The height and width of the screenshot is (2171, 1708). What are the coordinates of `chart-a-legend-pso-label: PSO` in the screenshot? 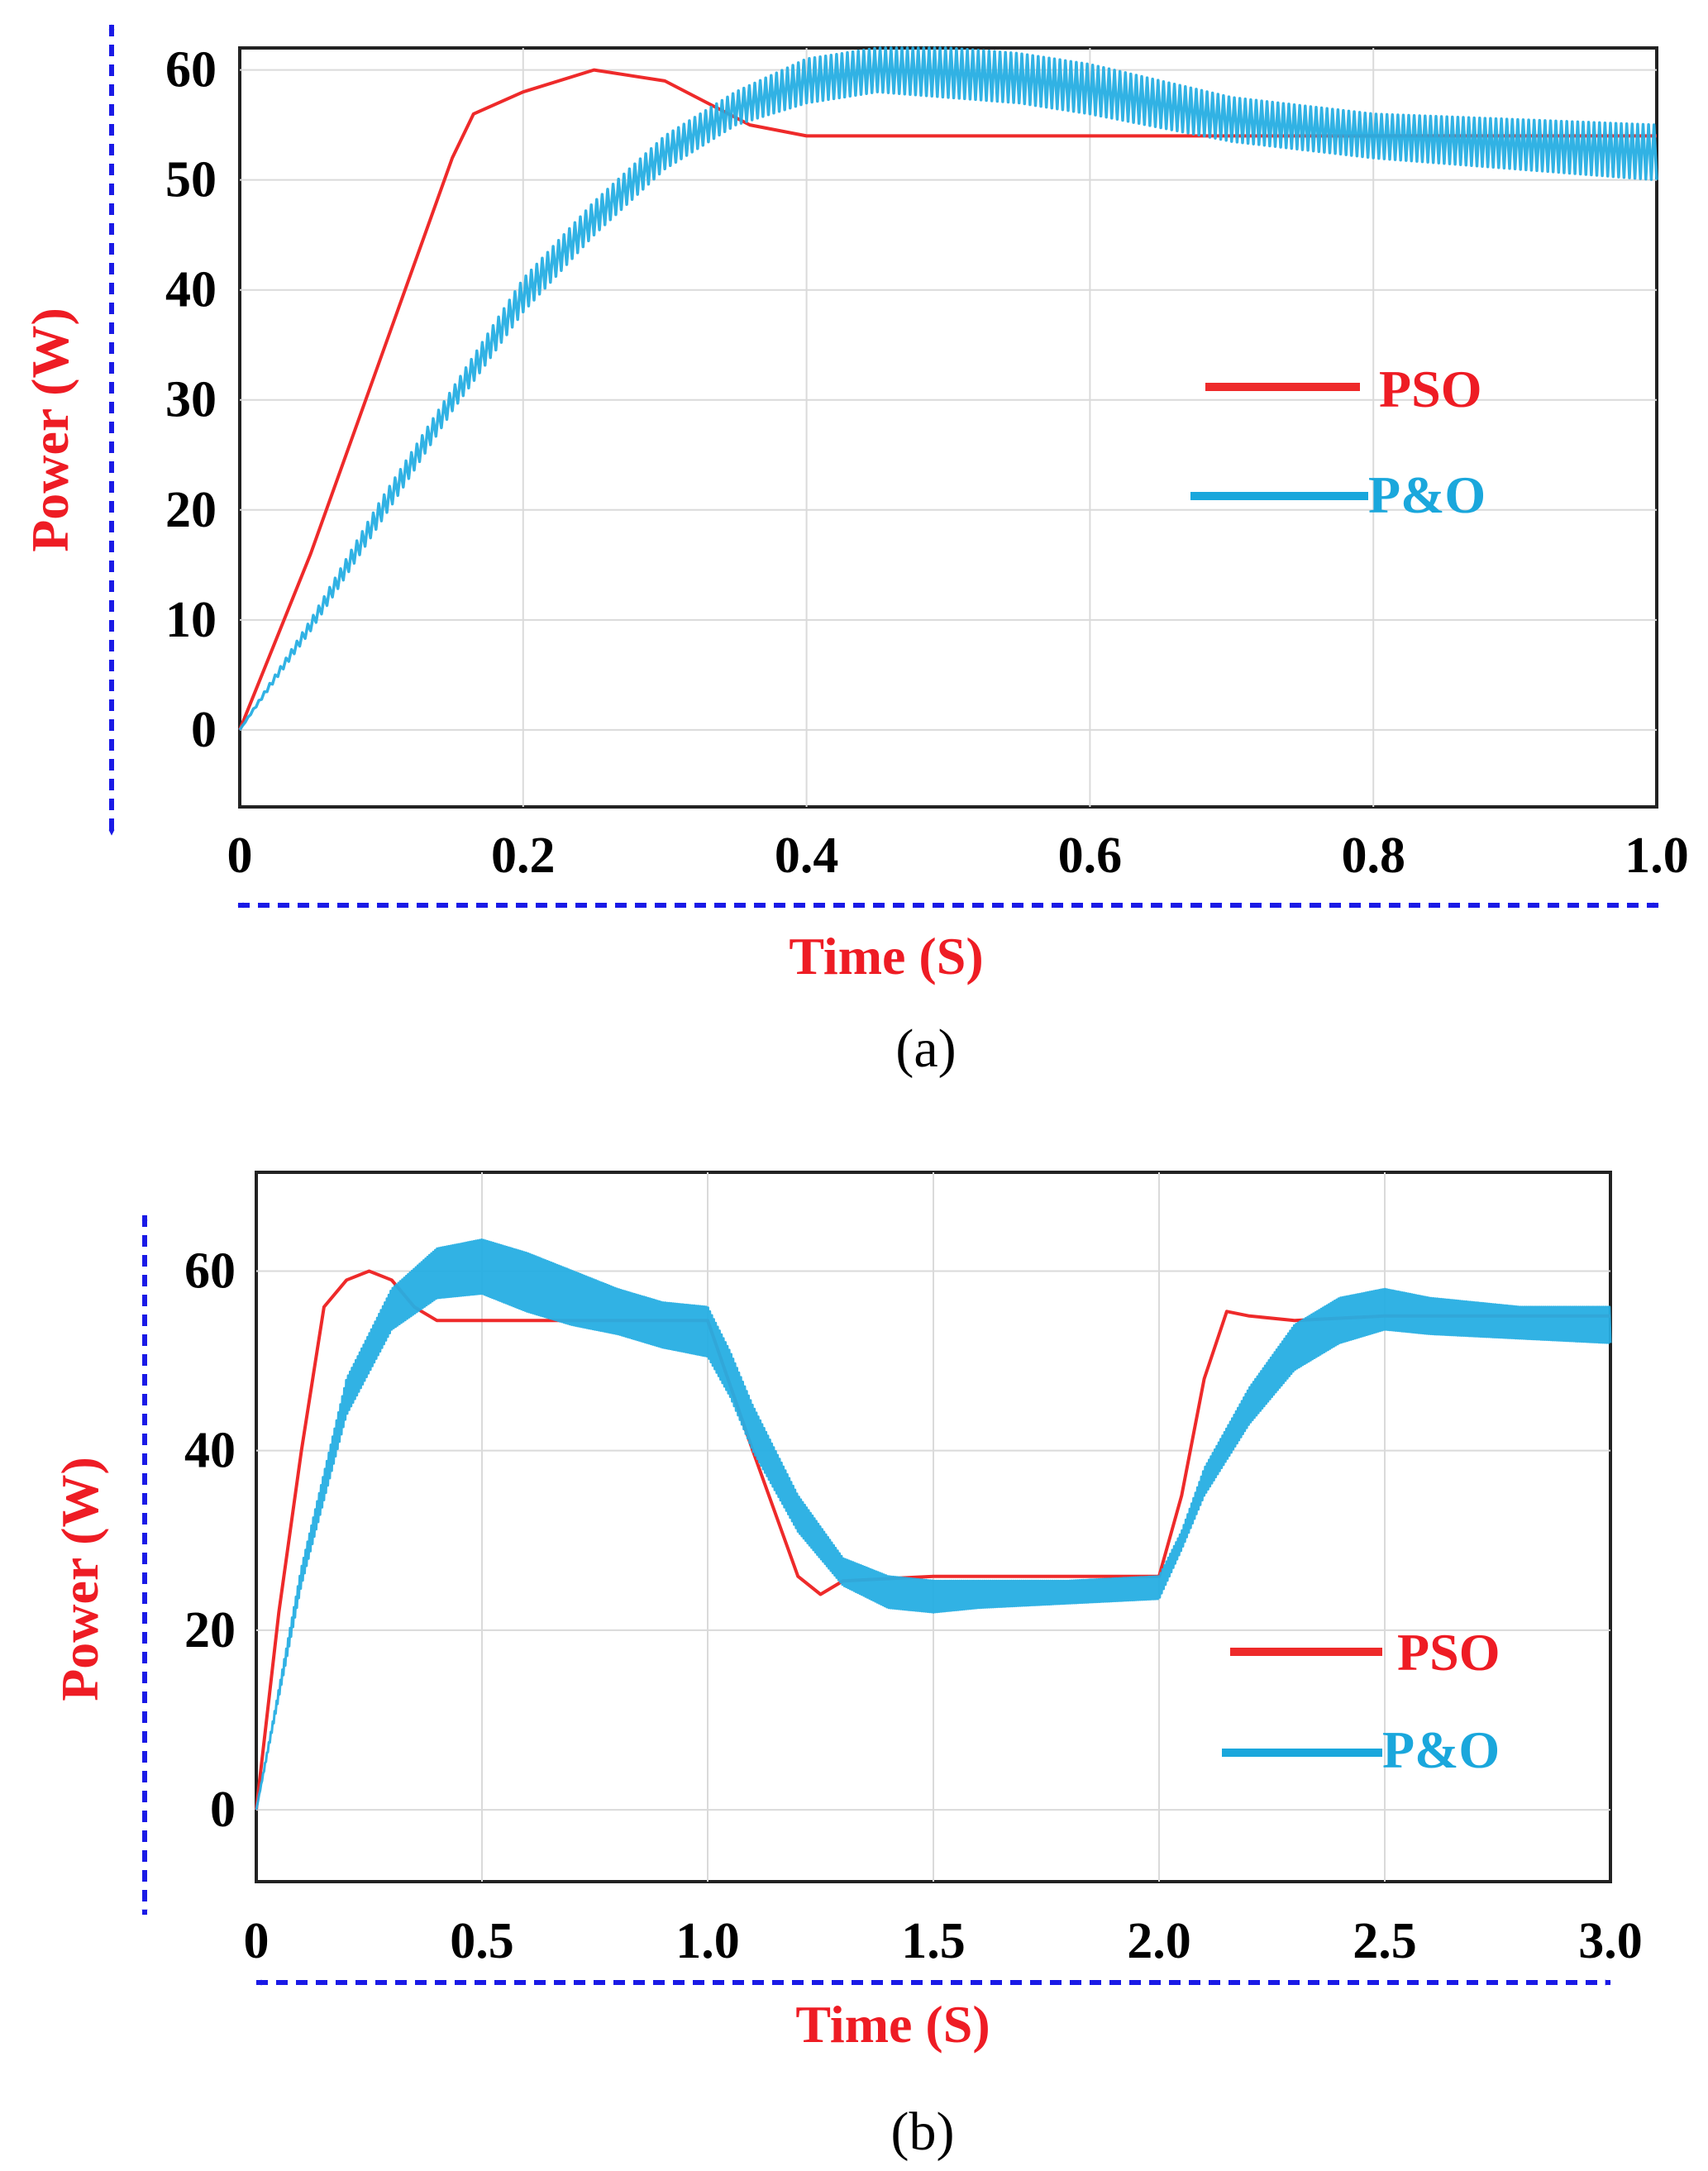 It's located at (1430, 389).